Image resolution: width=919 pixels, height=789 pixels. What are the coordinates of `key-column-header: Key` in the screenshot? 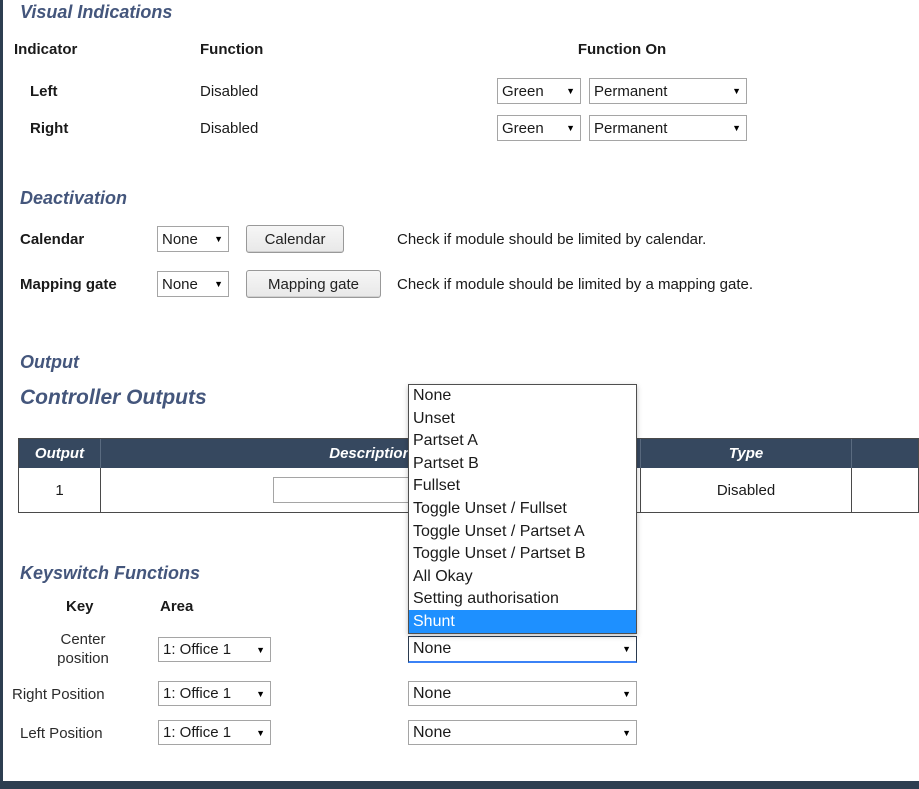 It's located at (80, 606).